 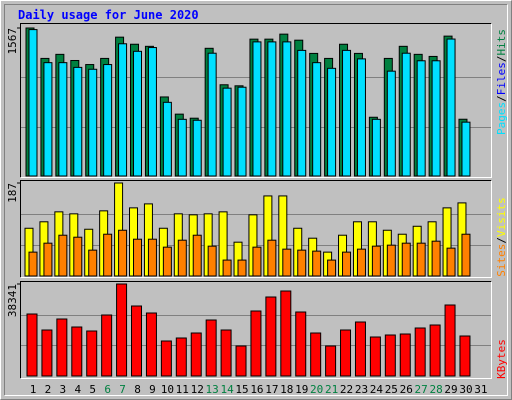 What do you see at coordinates (501, 260) in the screenshot?
I see `legend-entry: Sites` at bounding box center [501, 260].